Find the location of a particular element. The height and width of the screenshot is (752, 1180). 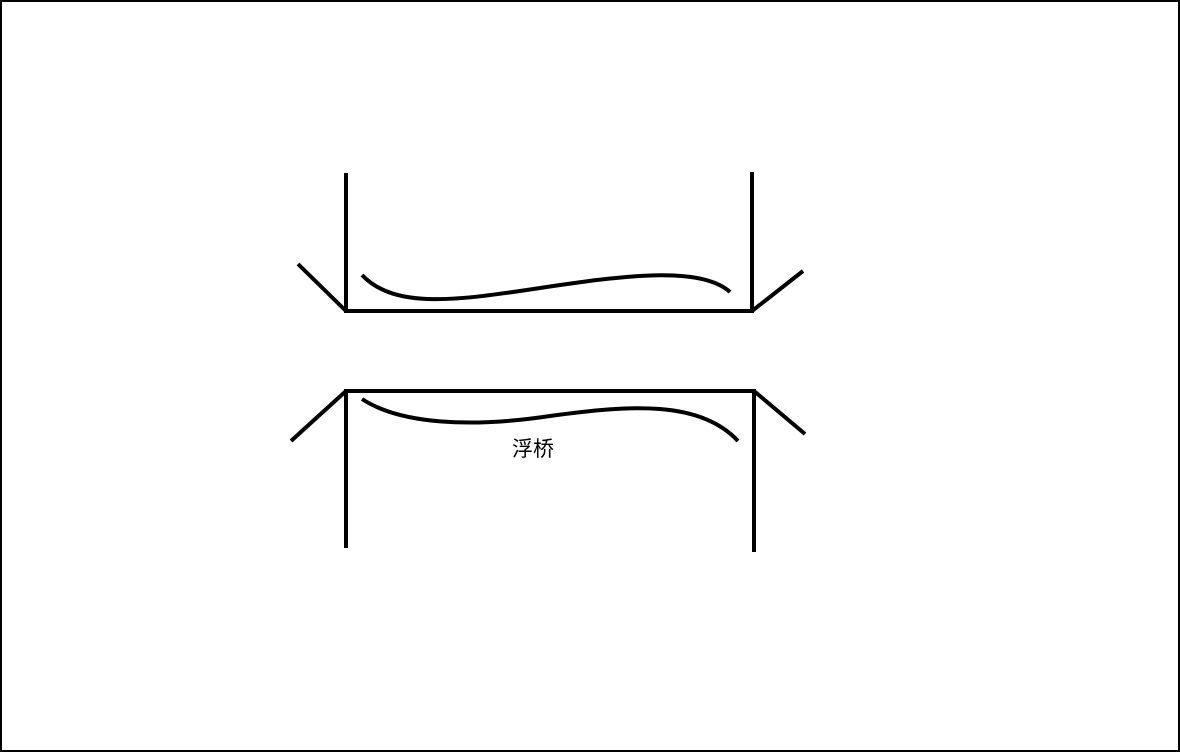

upper-left-wing is located at coordinates (322, 287).